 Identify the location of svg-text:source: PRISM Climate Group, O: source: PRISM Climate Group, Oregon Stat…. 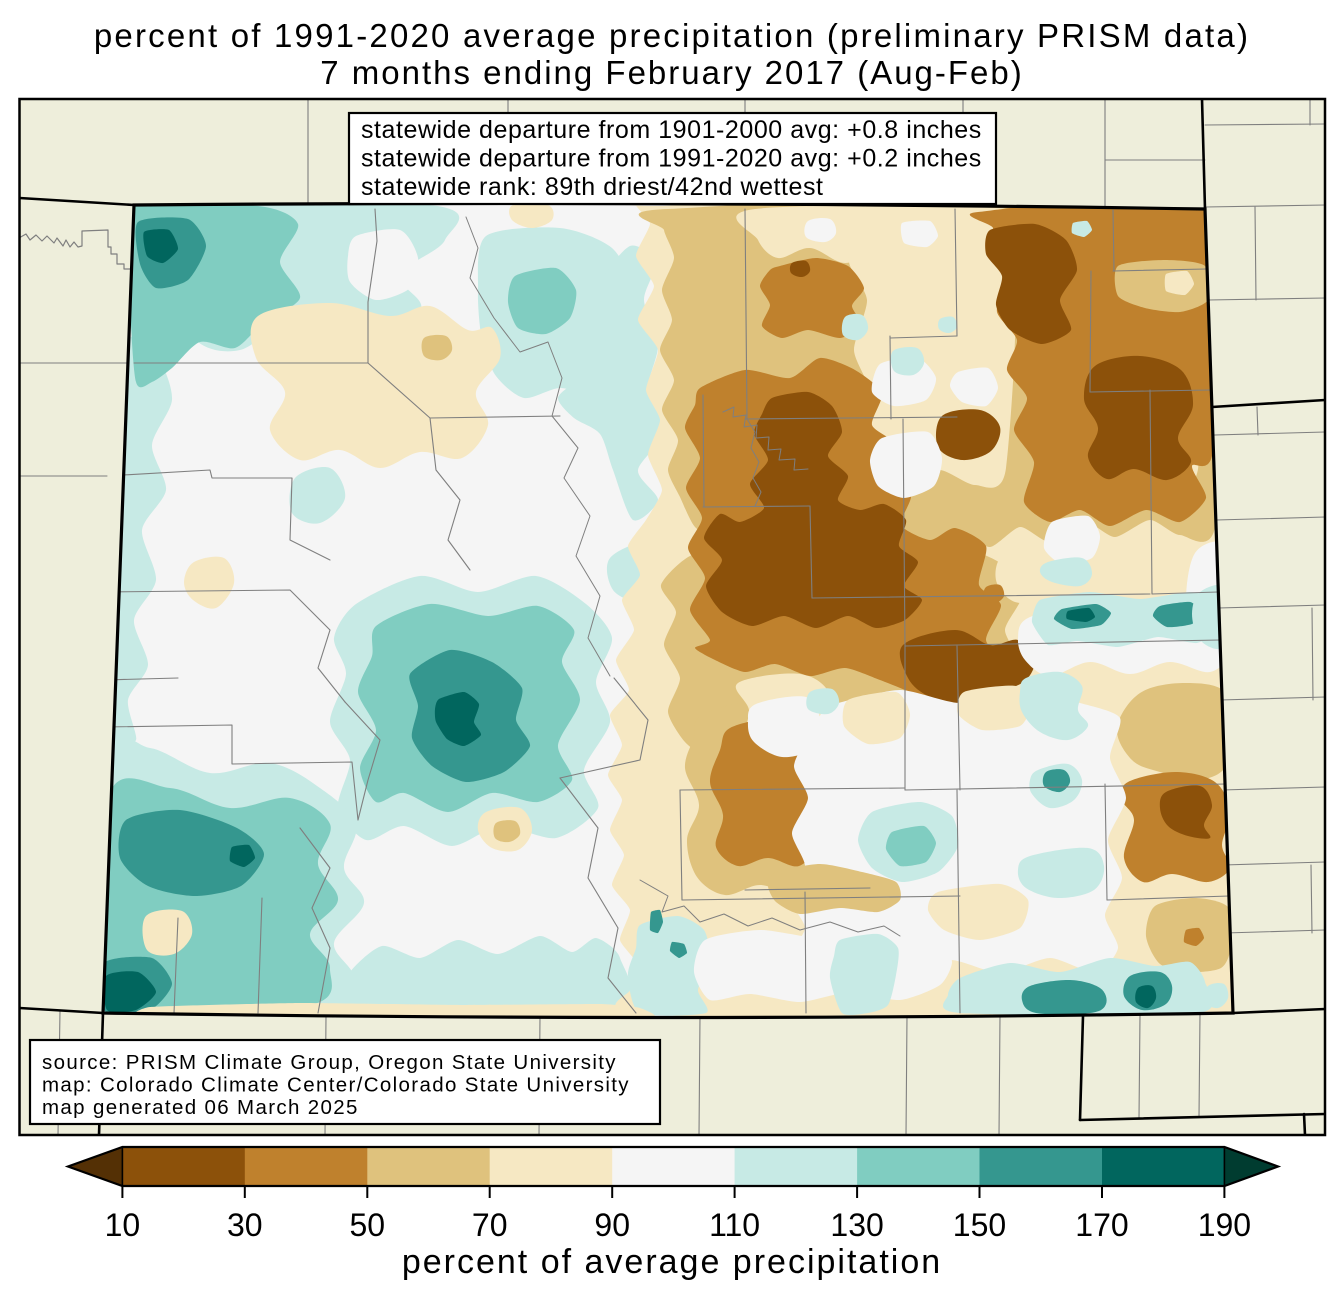
(329, 1062).